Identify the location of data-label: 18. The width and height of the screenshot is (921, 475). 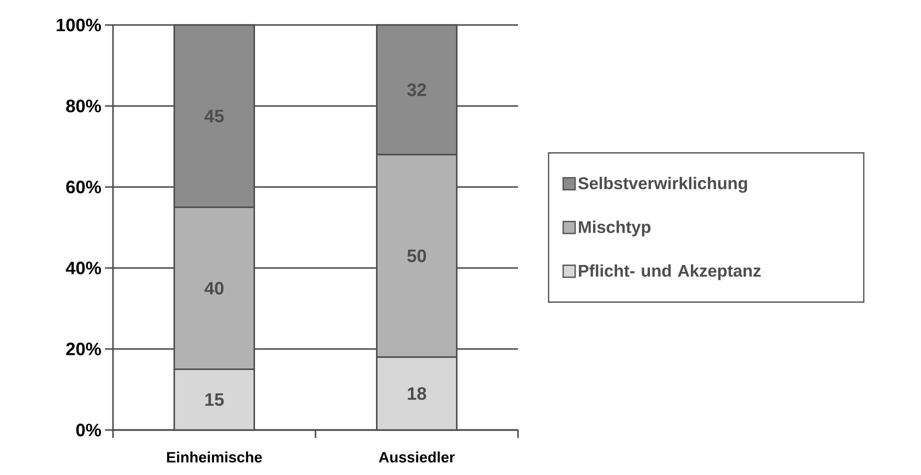
(417, 393).